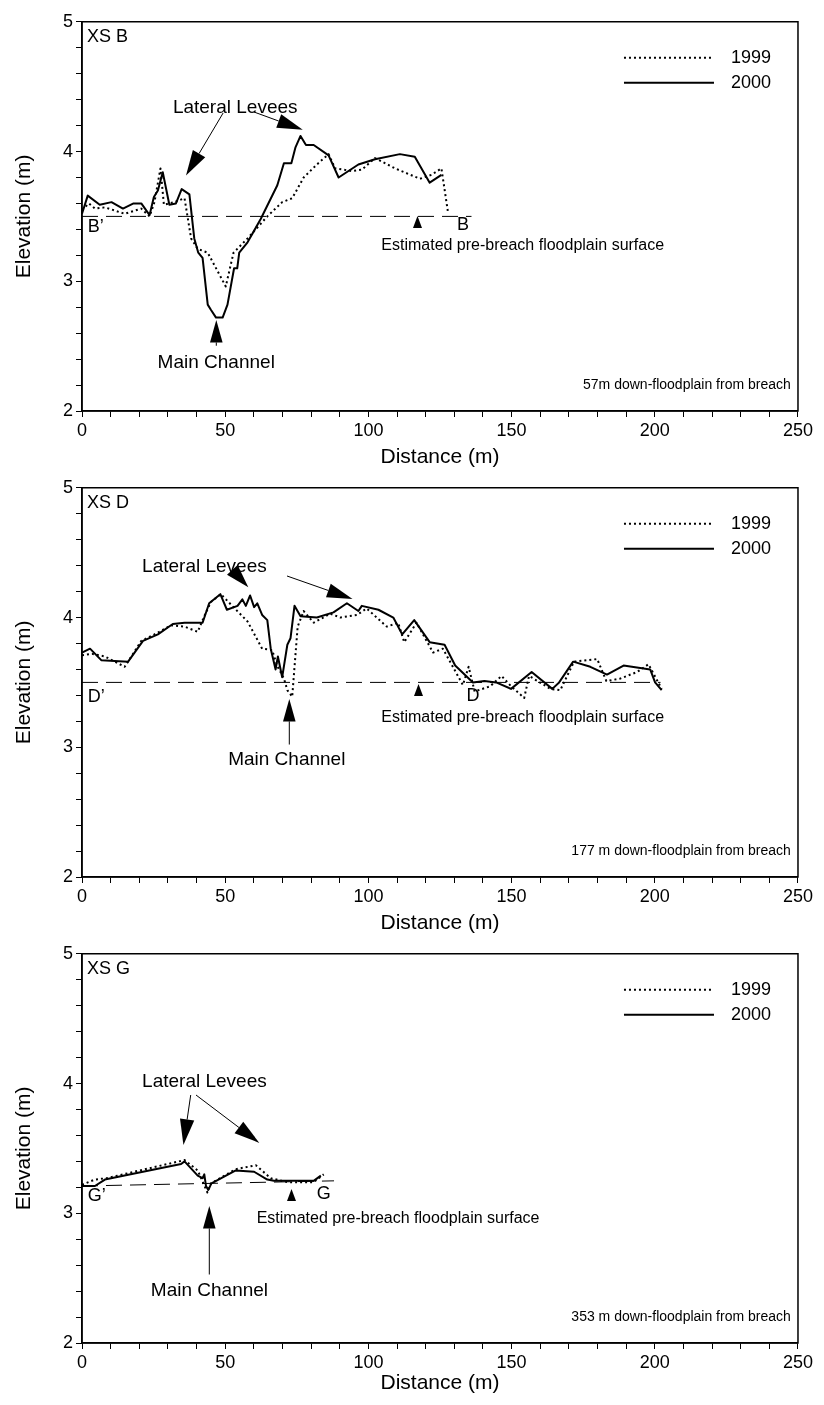 The height and width of the screenshot is (1405, 824). What do you see at coordinates (681, 1316) in the screenshot?
I see `annotation: 353 m down-floodplain from breach` at bounding box center [681, 1316].